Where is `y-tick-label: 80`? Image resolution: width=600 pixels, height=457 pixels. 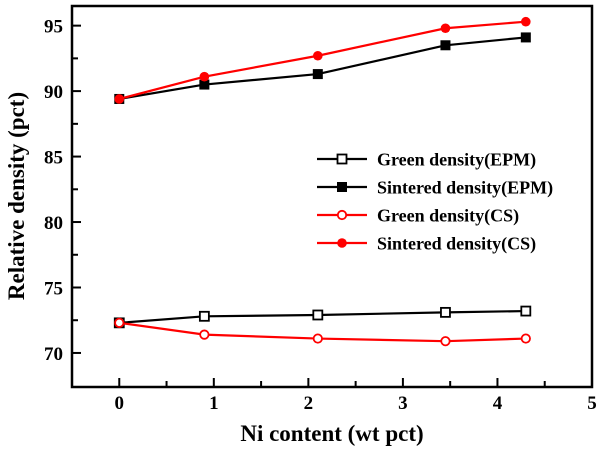 y-tick-label: 80 is located at coordinates (53, 223).